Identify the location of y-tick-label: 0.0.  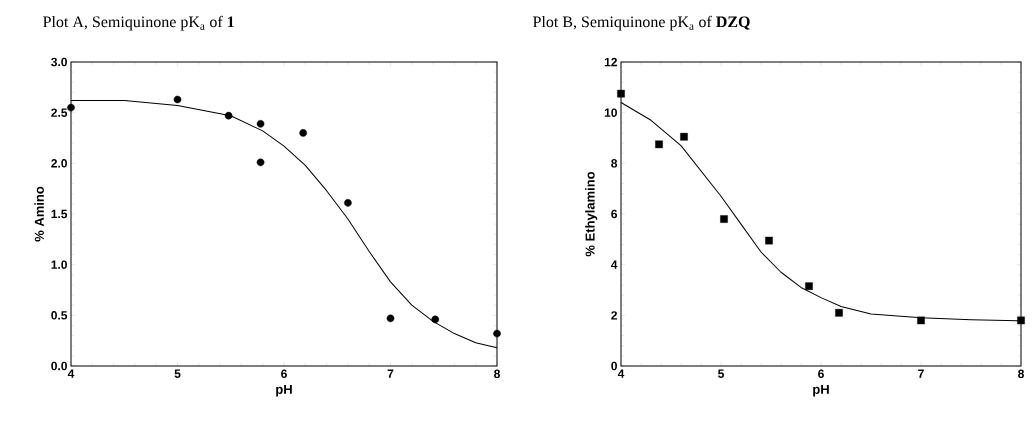
(59, 366).